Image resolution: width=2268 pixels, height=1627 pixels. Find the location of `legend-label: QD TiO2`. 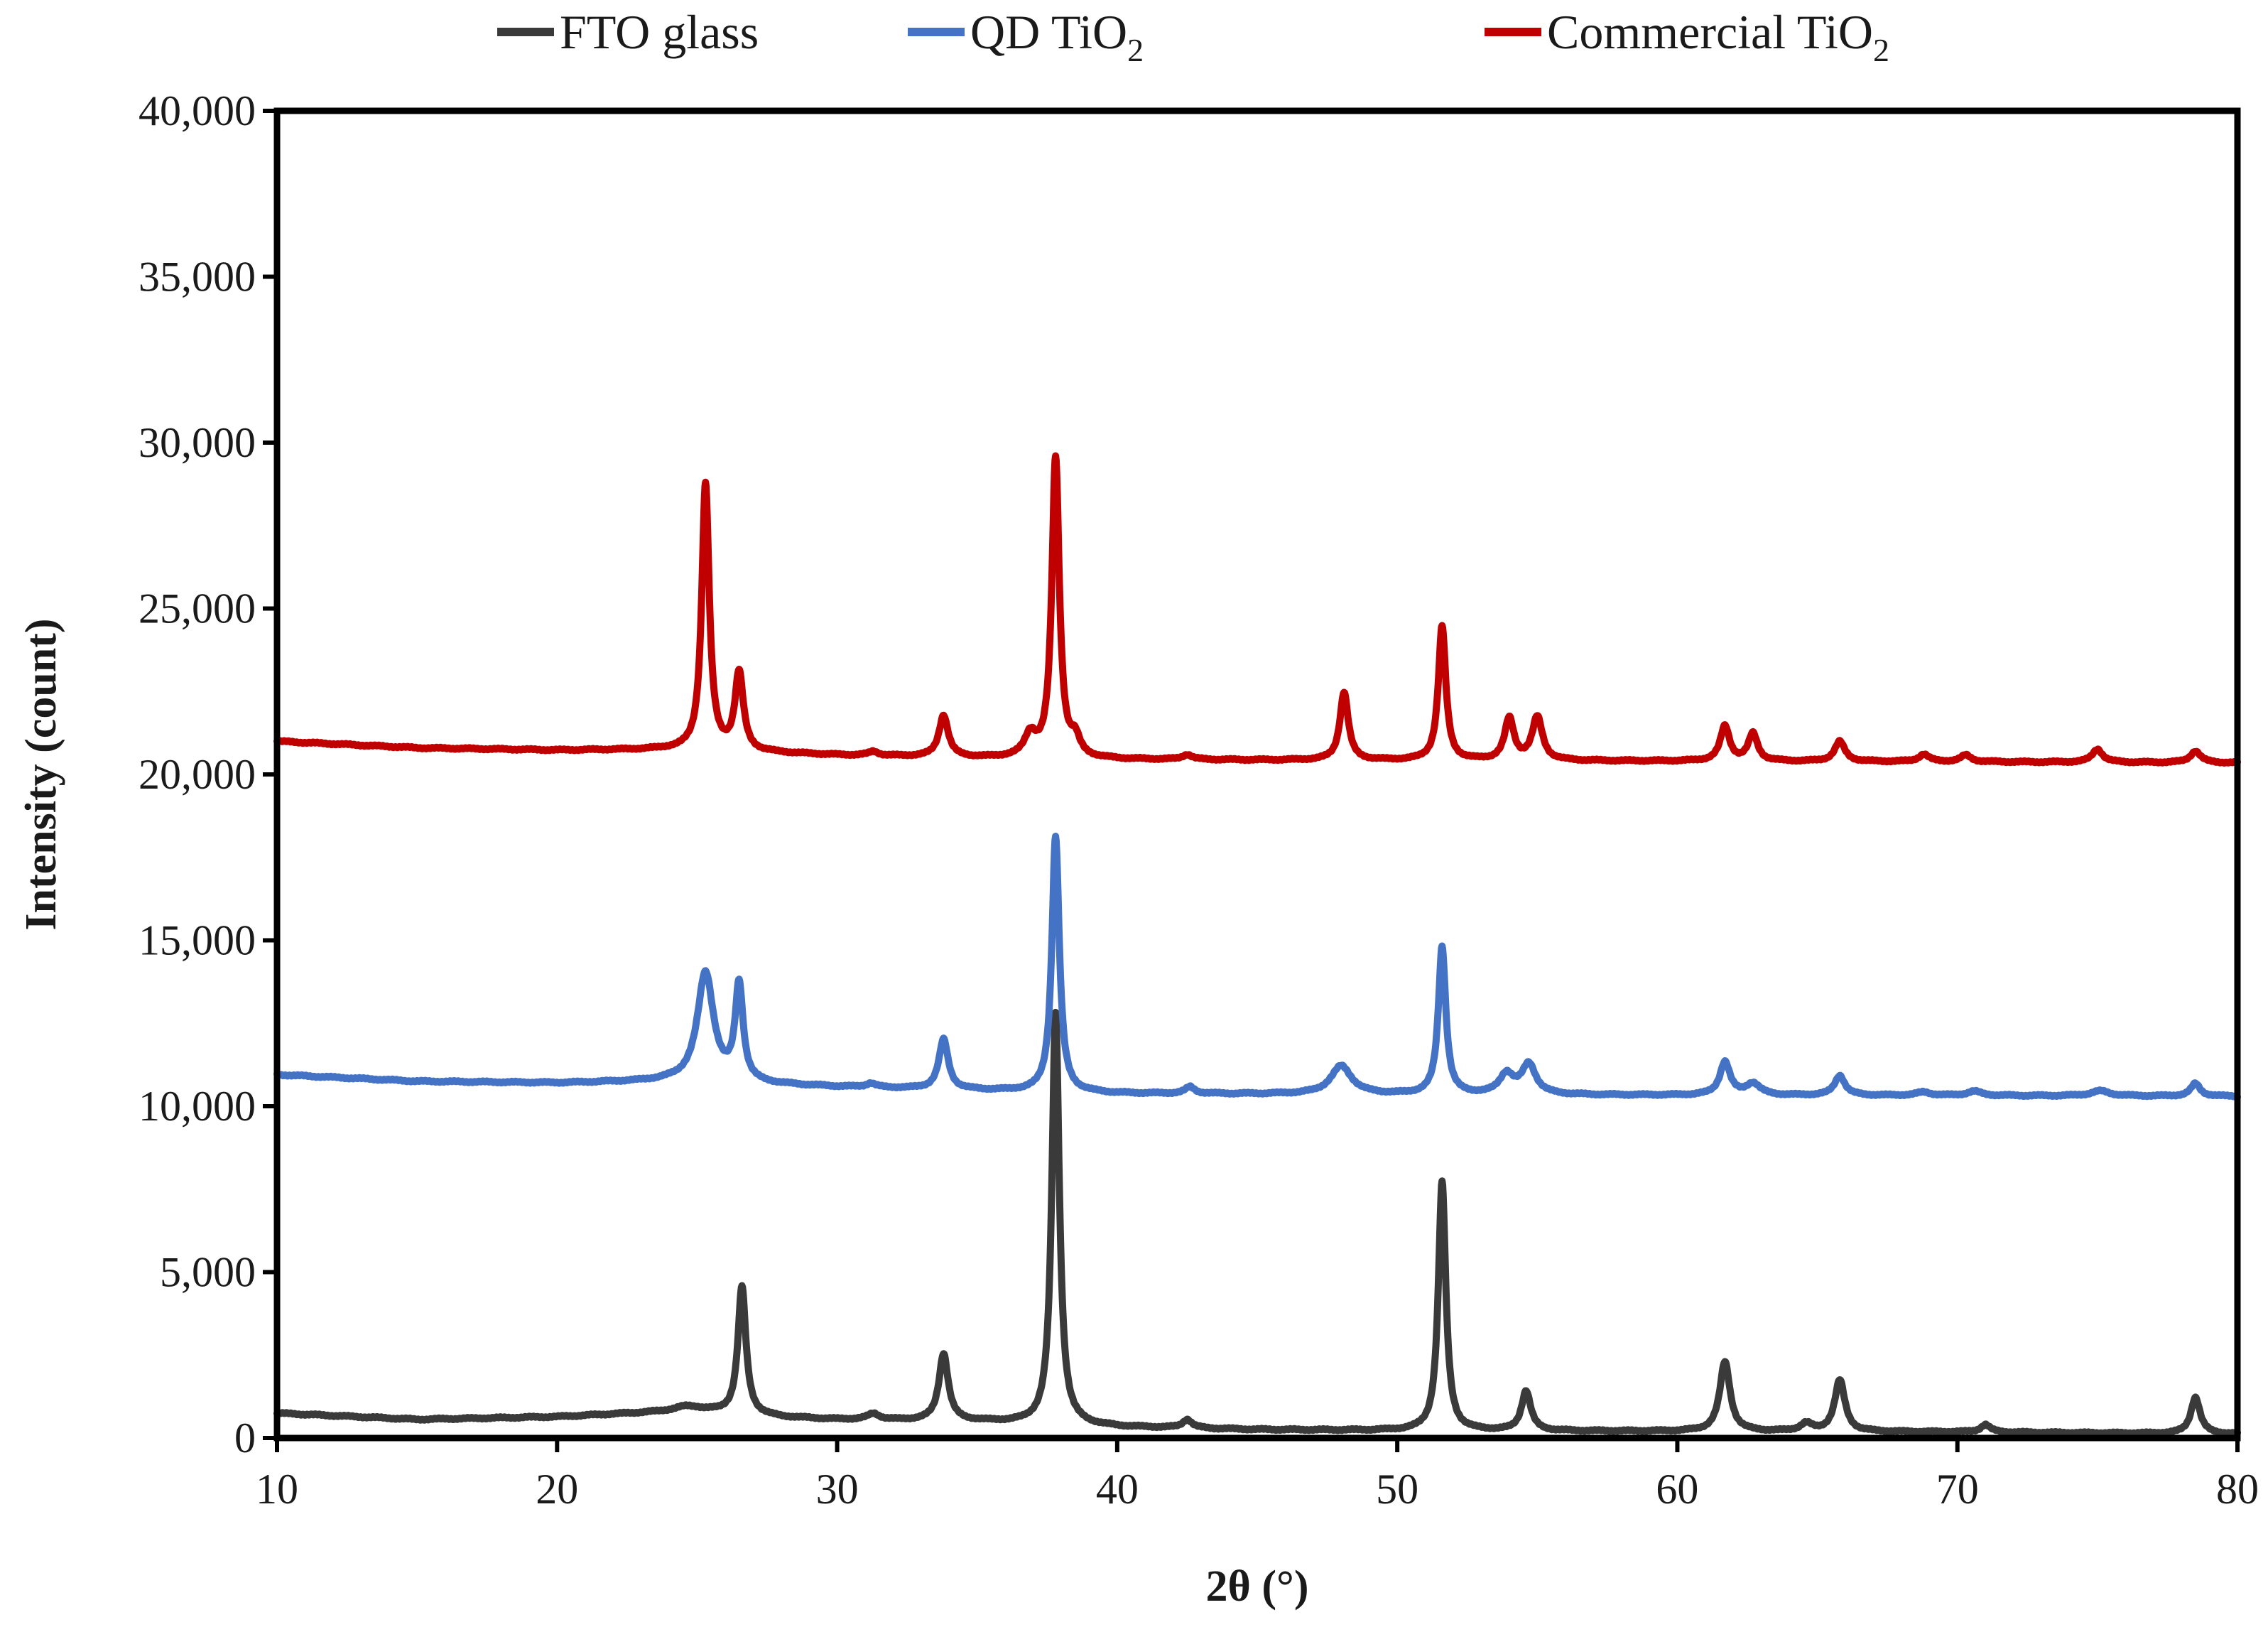

legend-label: QD TiO2 is located at coordinates (1057, 36).